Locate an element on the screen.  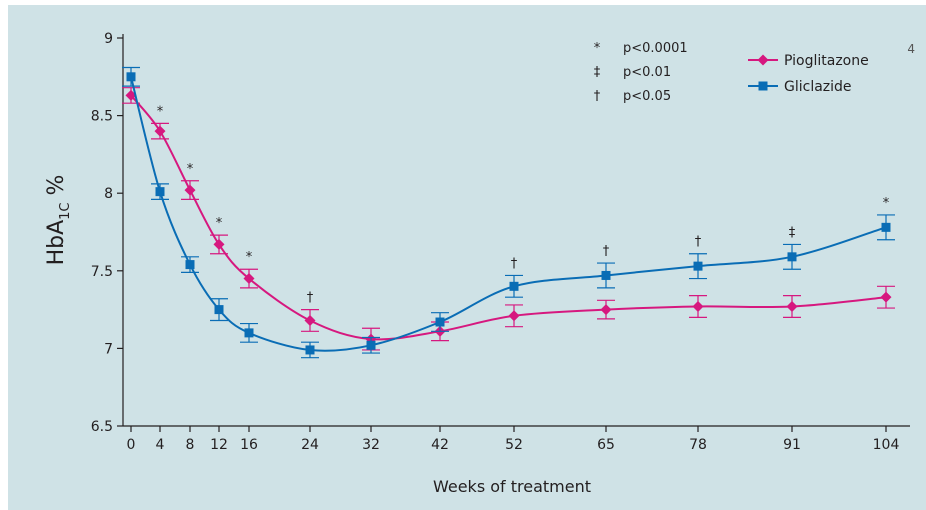
x-tick-label: 78 is located at coordinates (698, 445).